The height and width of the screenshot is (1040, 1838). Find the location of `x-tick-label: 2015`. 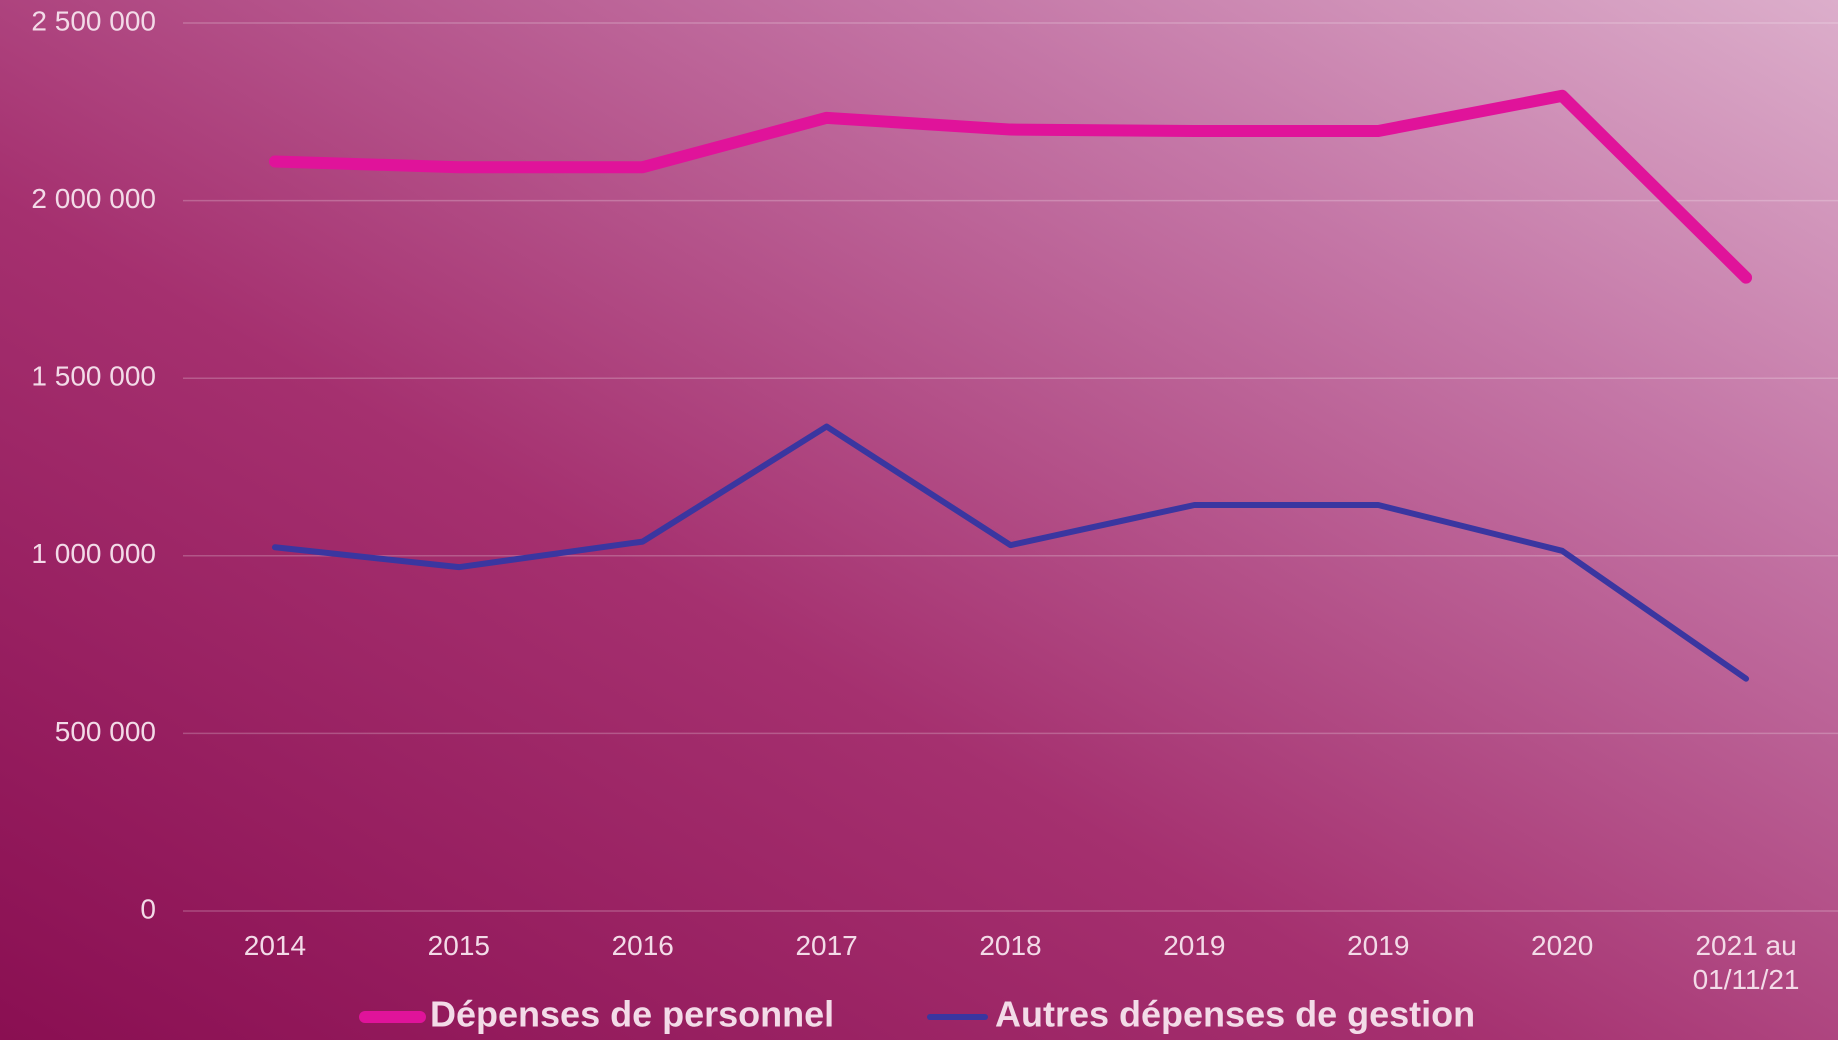

x-tick-label: 2015 is located at coordinates (458, 945).